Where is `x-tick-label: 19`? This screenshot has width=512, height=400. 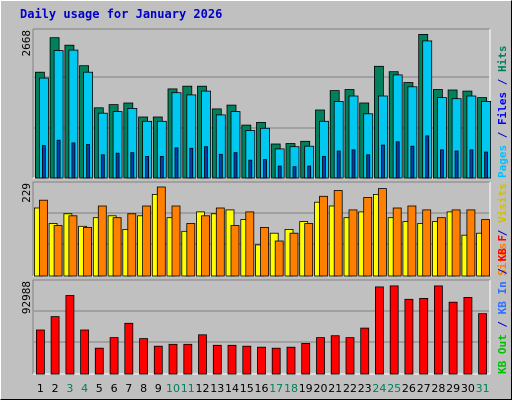
x-tick-label: 19 is located at coordinates (306, 388).